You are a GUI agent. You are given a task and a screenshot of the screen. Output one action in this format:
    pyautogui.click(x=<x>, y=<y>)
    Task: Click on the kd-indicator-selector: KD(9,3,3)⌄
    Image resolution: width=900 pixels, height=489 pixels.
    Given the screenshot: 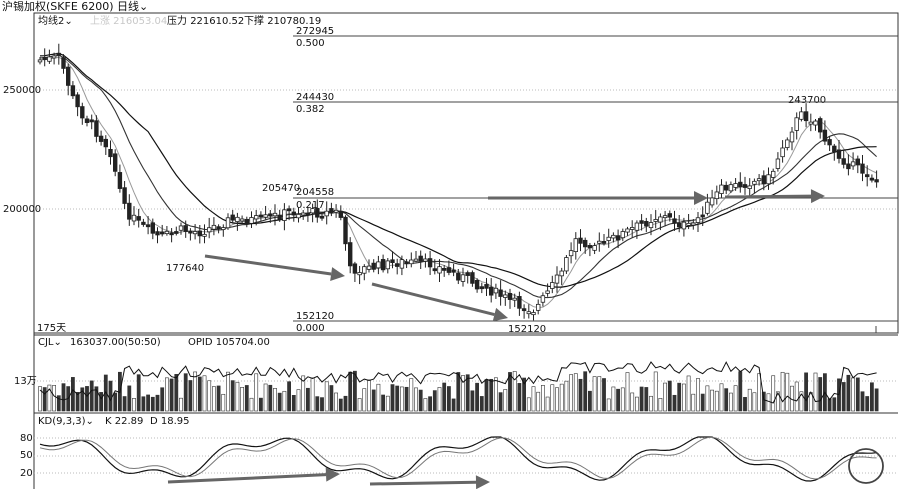 What is the action you would take?
    pyautogui.click(x=66, y=421)
    